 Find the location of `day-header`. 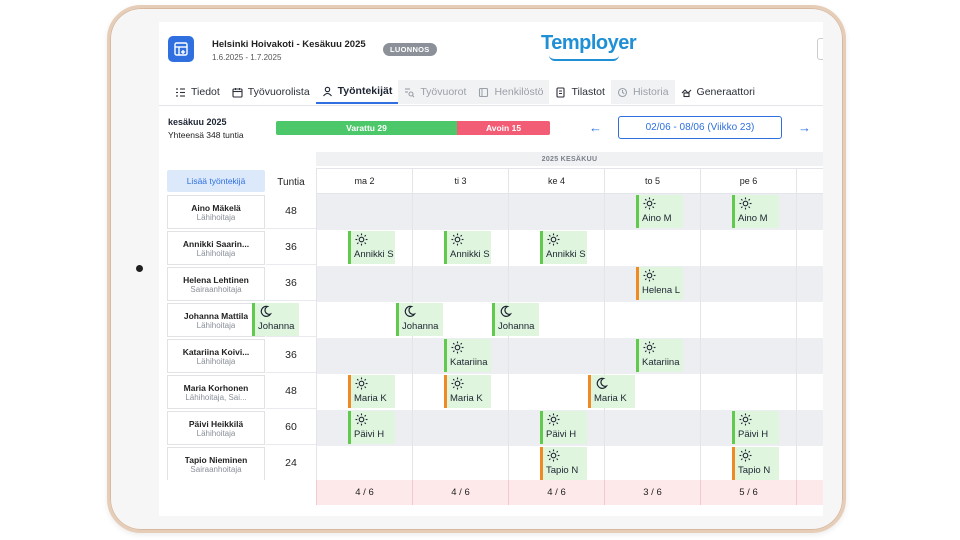

day-header is located at coordinates (809, 181).